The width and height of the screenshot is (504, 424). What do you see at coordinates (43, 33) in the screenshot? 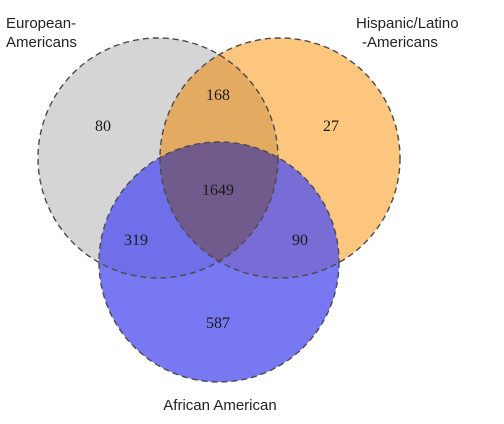
I see `european-label: European- Americans` at bounding box center [43, 33].